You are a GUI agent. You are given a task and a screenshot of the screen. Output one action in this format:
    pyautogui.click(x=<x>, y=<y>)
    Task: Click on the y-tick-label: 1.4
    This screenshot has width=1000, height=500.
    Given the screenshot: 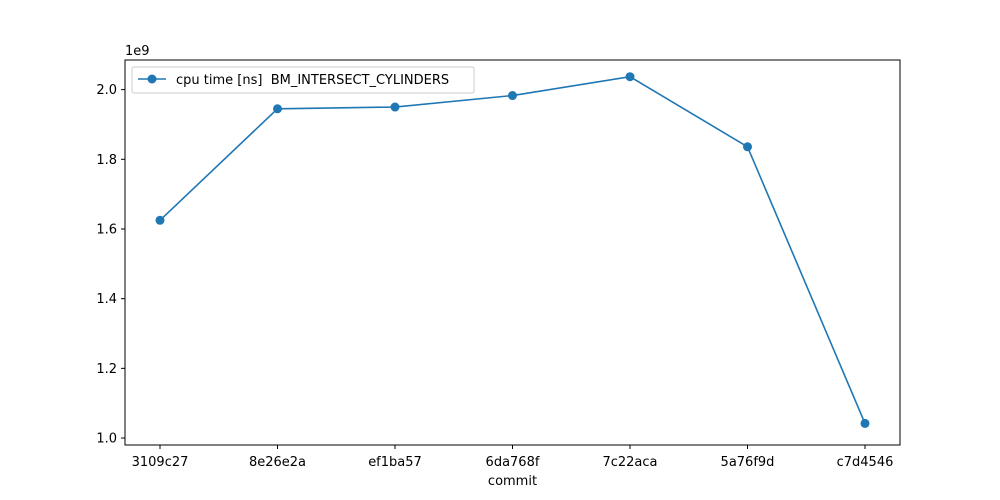 What is the action you would take?
    pyautogui.click(x=106, y=299)
    